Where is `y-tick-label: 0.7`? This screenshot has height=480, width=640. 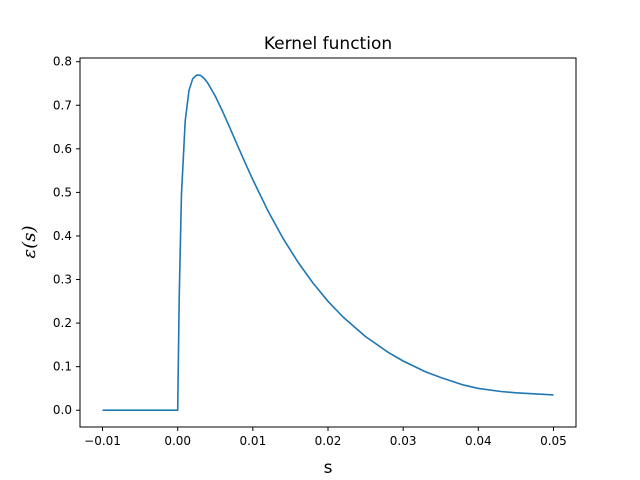 y-tick-label: 0.7 is located at coordinates (62, 105).